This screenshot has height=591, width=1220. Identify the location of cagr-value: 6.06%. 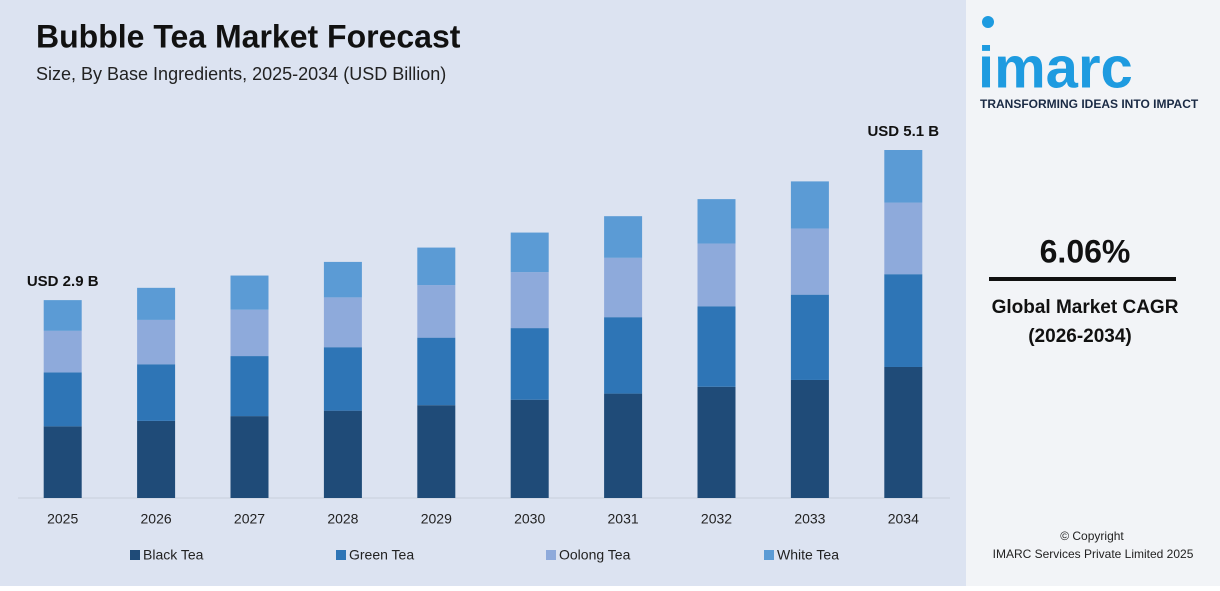
(1085, 251).